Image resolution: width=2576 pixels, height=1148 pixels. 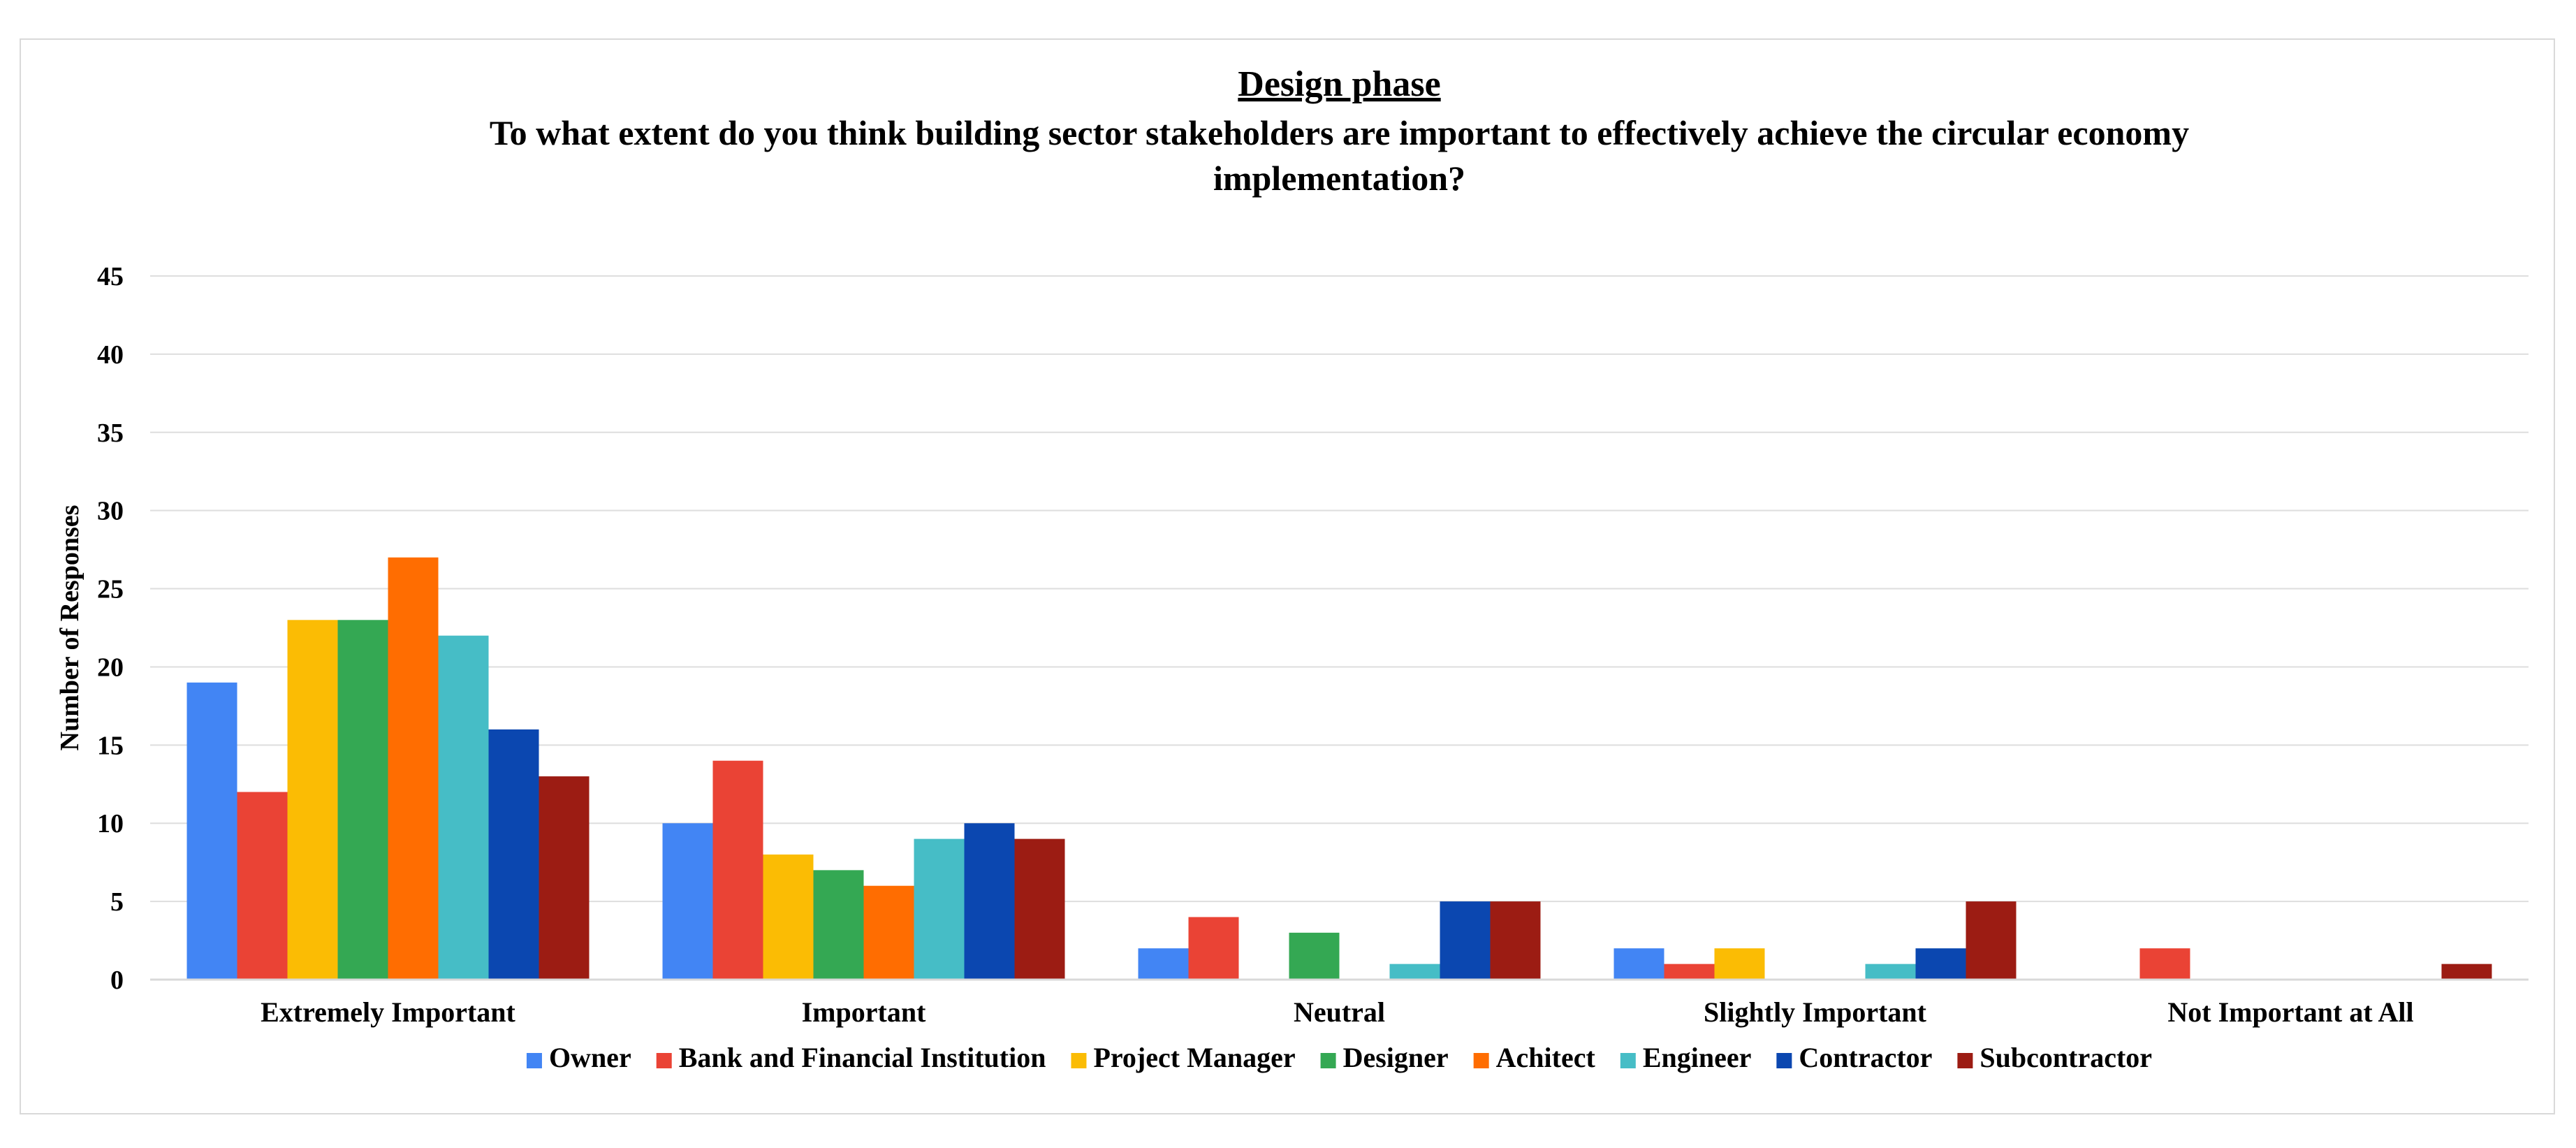 I want to click on bar-subcontractor-slightly-important, so click(x=1991, y=941).